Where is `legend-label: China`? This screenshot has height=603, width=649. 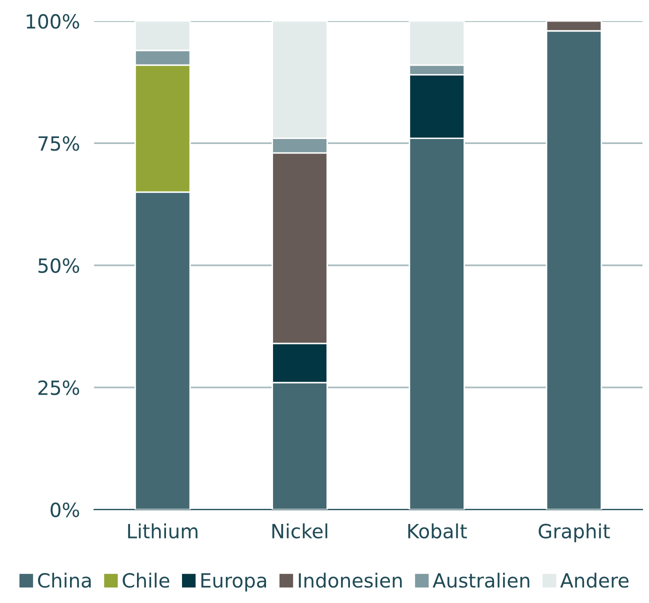 legend-label: China is located at coordinates (64, 580).